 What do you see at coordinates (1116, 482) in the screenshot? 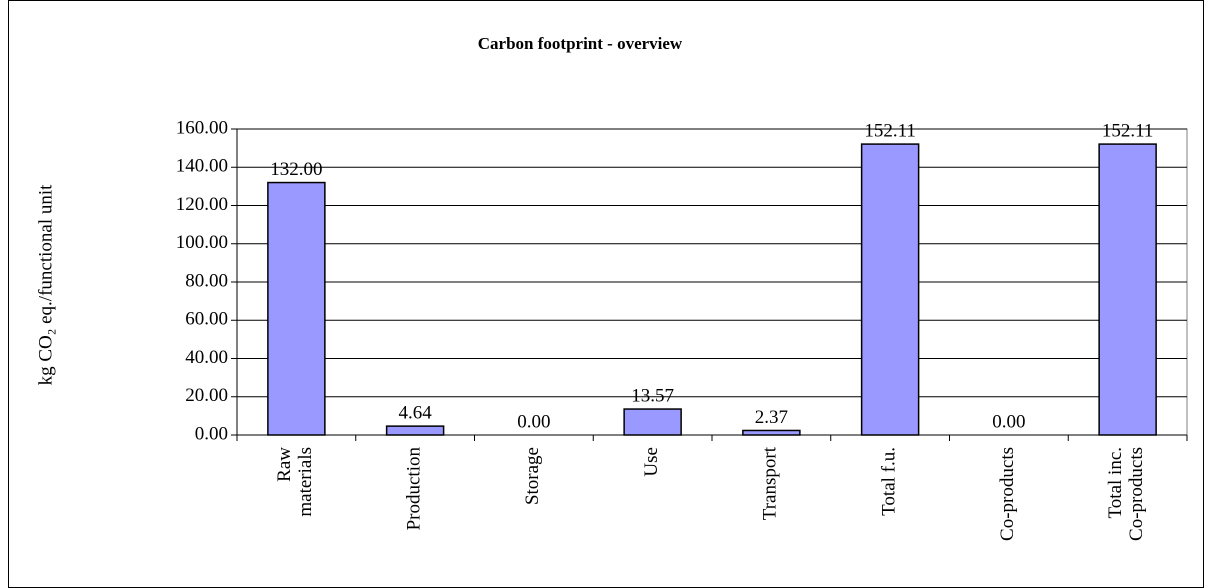
I see `x-tick-label-line: Total inc.` at bounding box center [1116, 482].